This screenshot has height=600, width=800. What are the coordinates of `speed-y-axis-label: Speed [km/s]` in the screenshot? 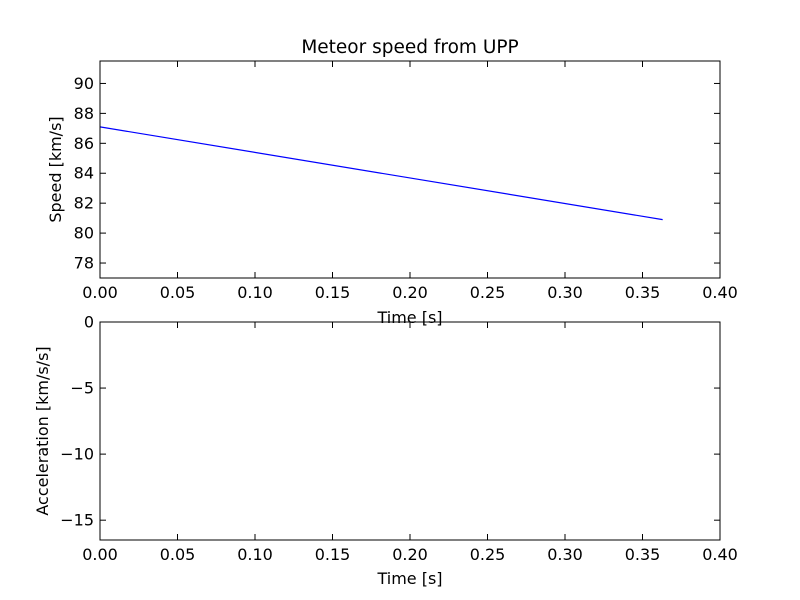 It's located at (55, 169).